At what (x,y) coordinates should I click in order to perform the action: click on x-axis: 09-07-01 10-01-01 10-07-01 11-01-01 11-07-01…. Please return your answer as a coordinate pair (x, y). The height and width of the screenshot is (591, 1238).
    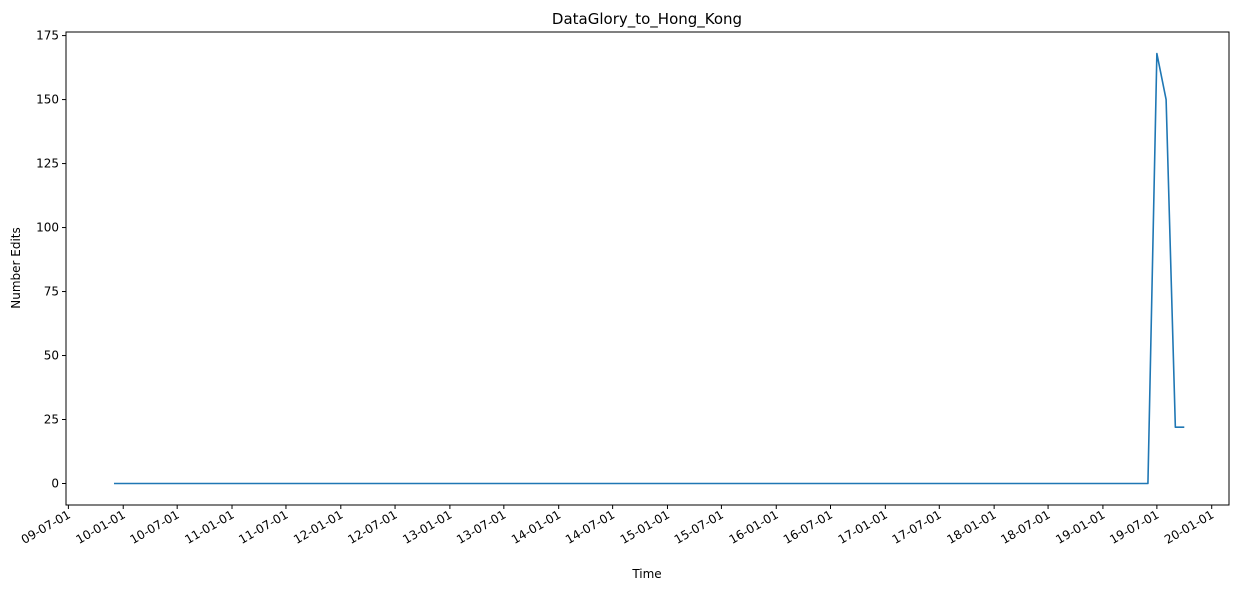
    Looking at the image, I should click on (617, 526).